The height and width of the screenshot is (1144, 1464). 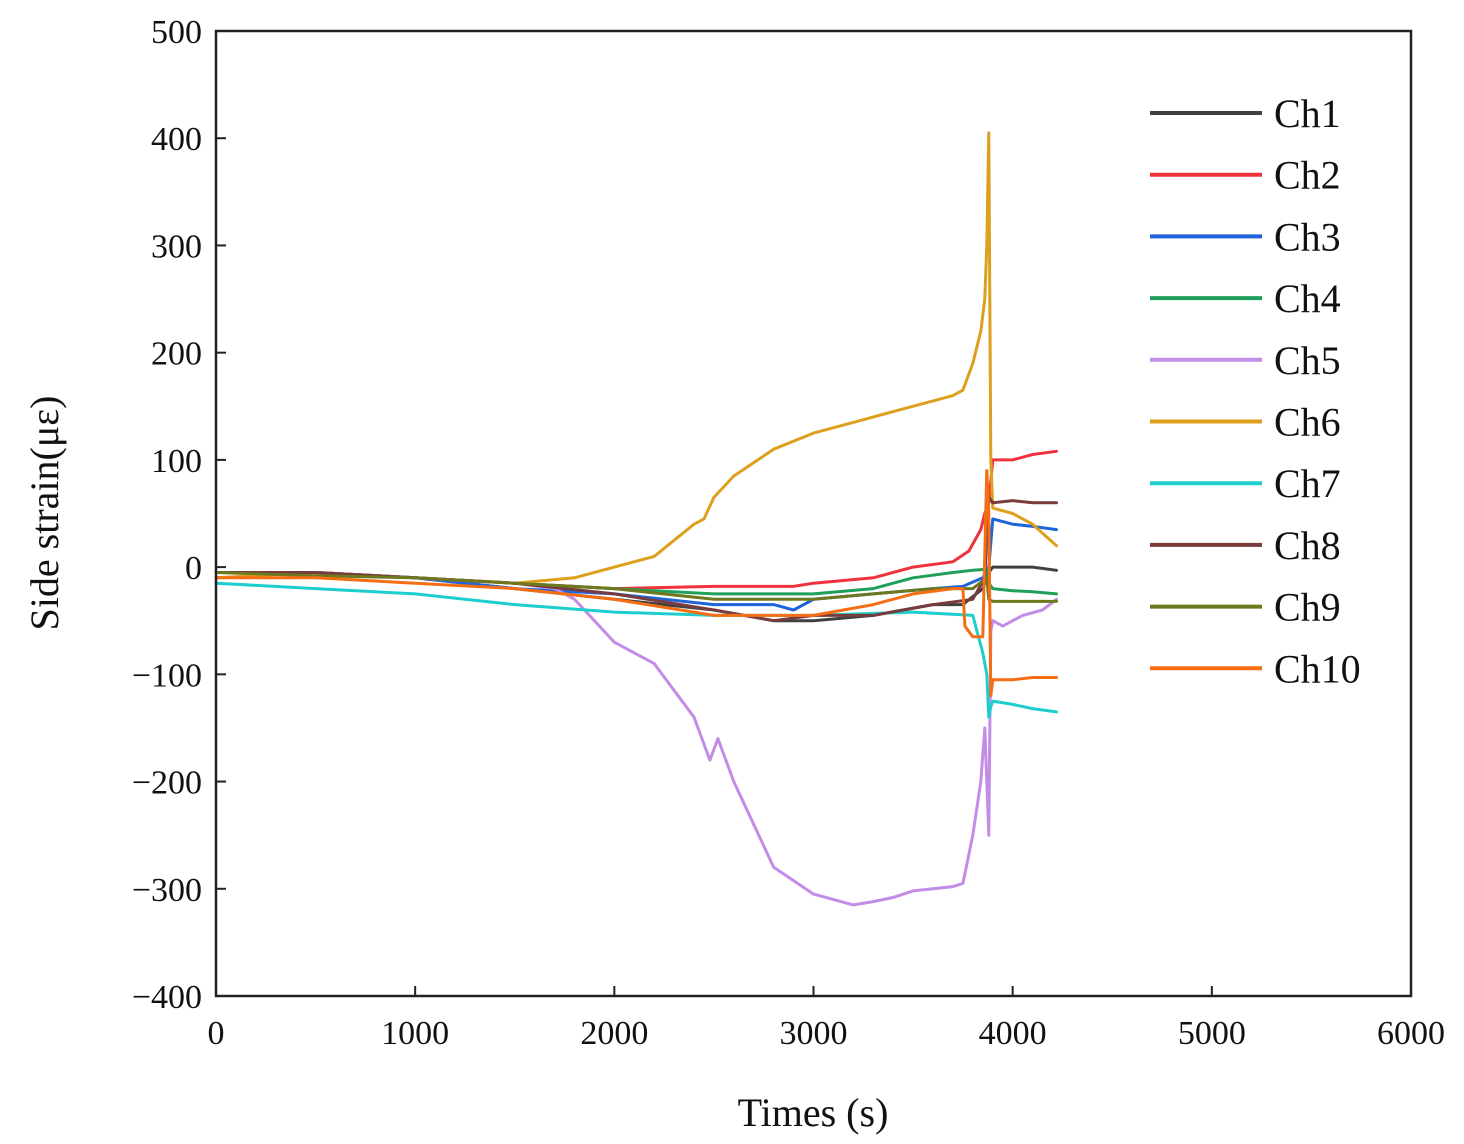 What do you see at coordinates (813, 1112) in the screenshot?
I see `x-axis-title: Times (s)` at bounding box center [813, 1112].